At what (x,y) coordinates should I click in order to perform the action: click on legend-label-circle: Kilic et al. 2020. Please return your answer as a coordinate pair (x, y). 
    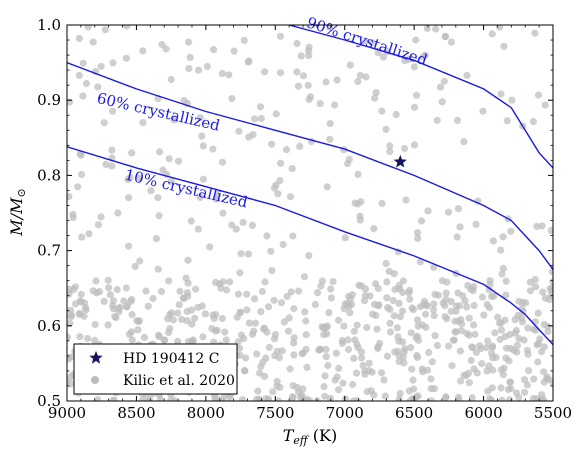
    Looking at the image, I should click on (179, 381).